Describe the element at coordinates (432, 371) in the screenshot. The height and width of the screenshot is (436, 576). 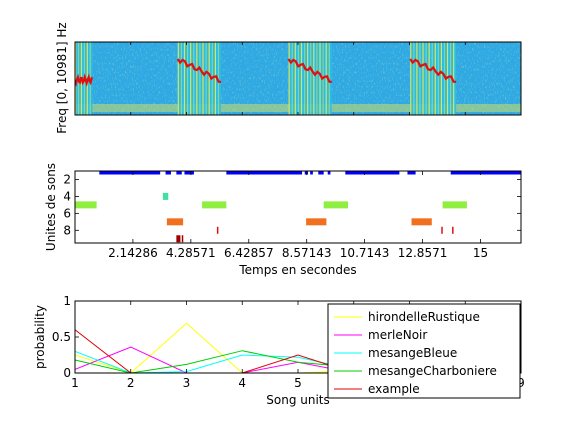
I see `legend-entry-label: mesangeCharboniere` at that location.